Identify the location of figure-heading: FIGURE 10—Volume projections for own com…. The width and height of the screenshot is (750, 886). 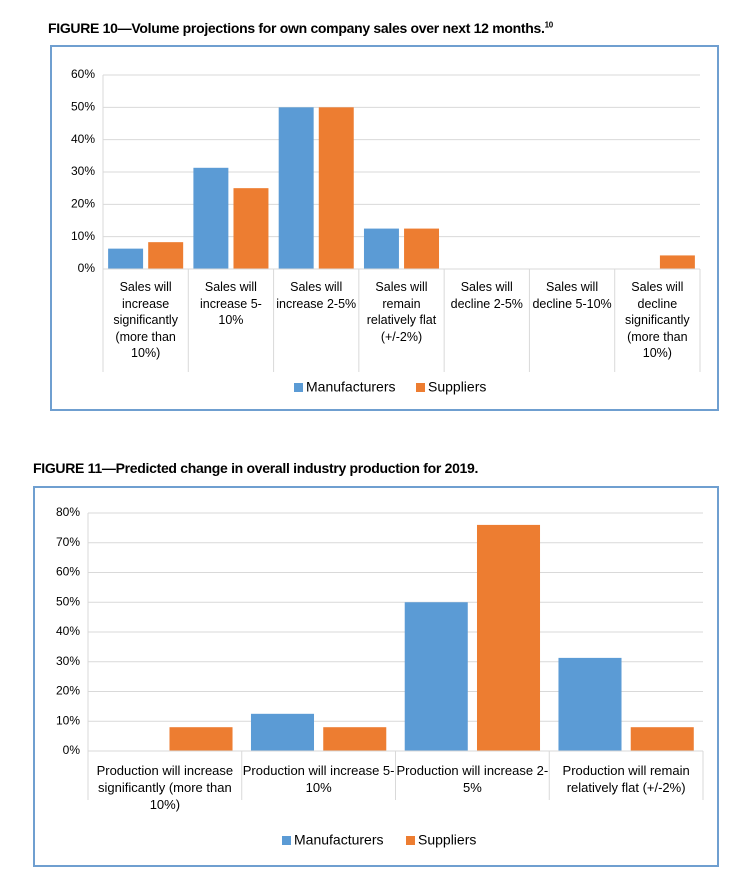
(300, 28).